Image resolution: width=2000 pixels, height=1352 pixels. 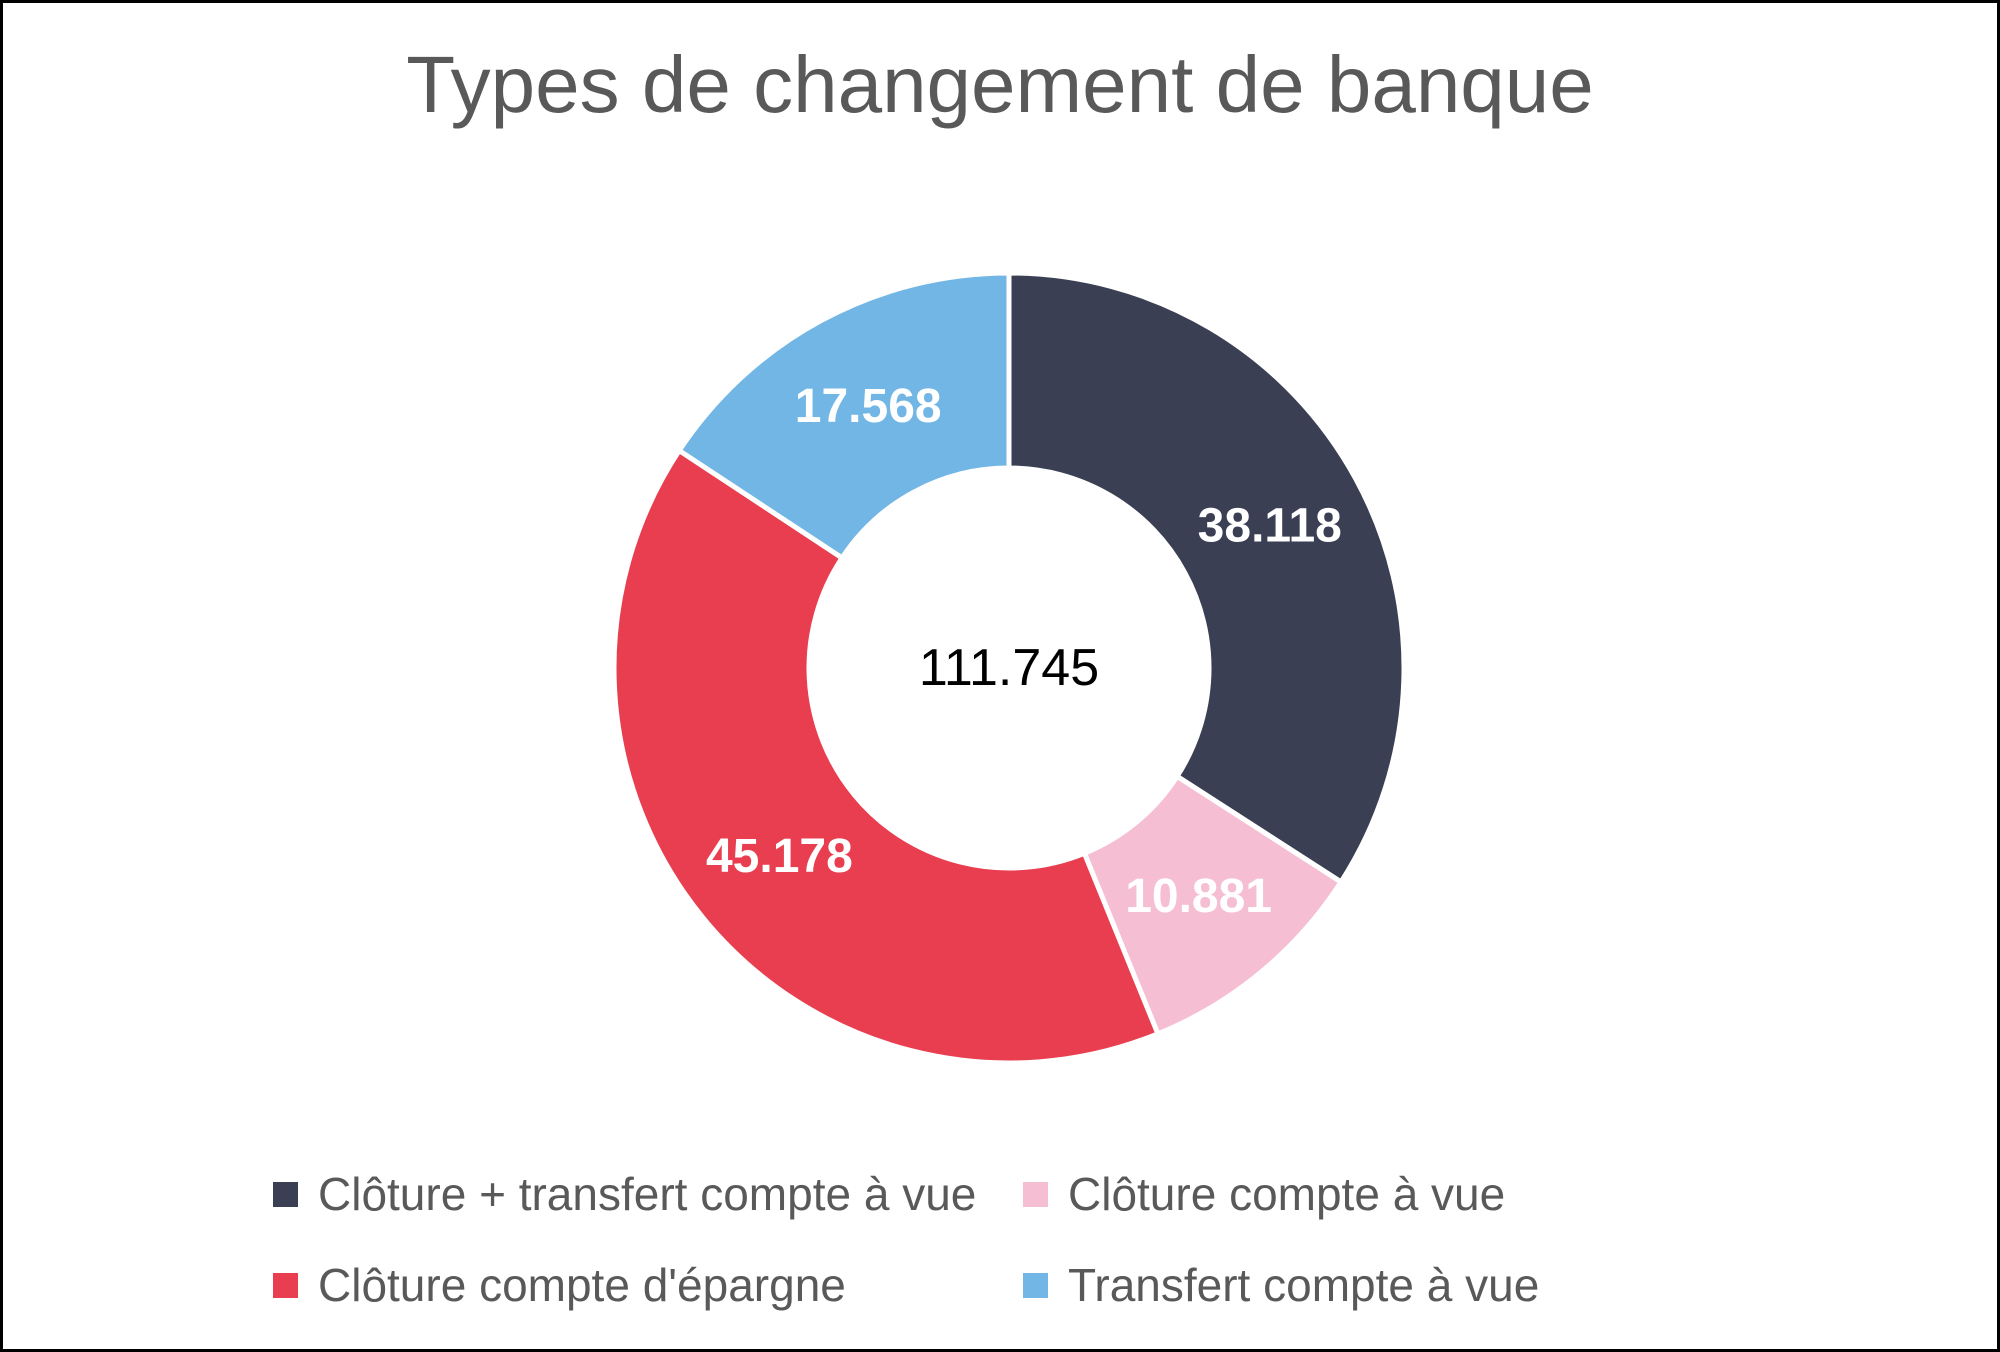 What do you see at coordinates (1287, 1194) in the screenshot?
I see `legend-label: Clôture compte à vue` at bounding box center [1287, 1194].